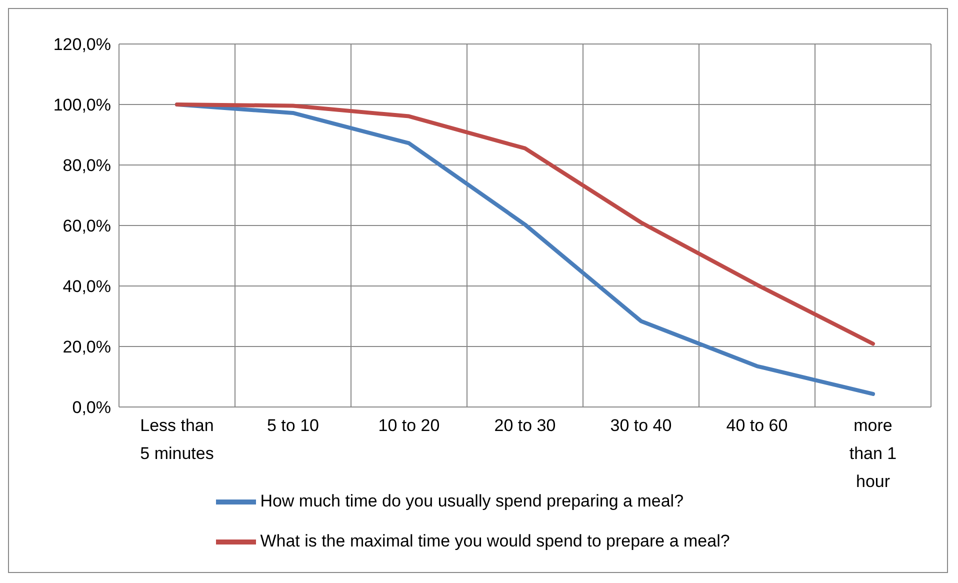  I want to click on y-tick-label: 40,0%, so click(86, 286).